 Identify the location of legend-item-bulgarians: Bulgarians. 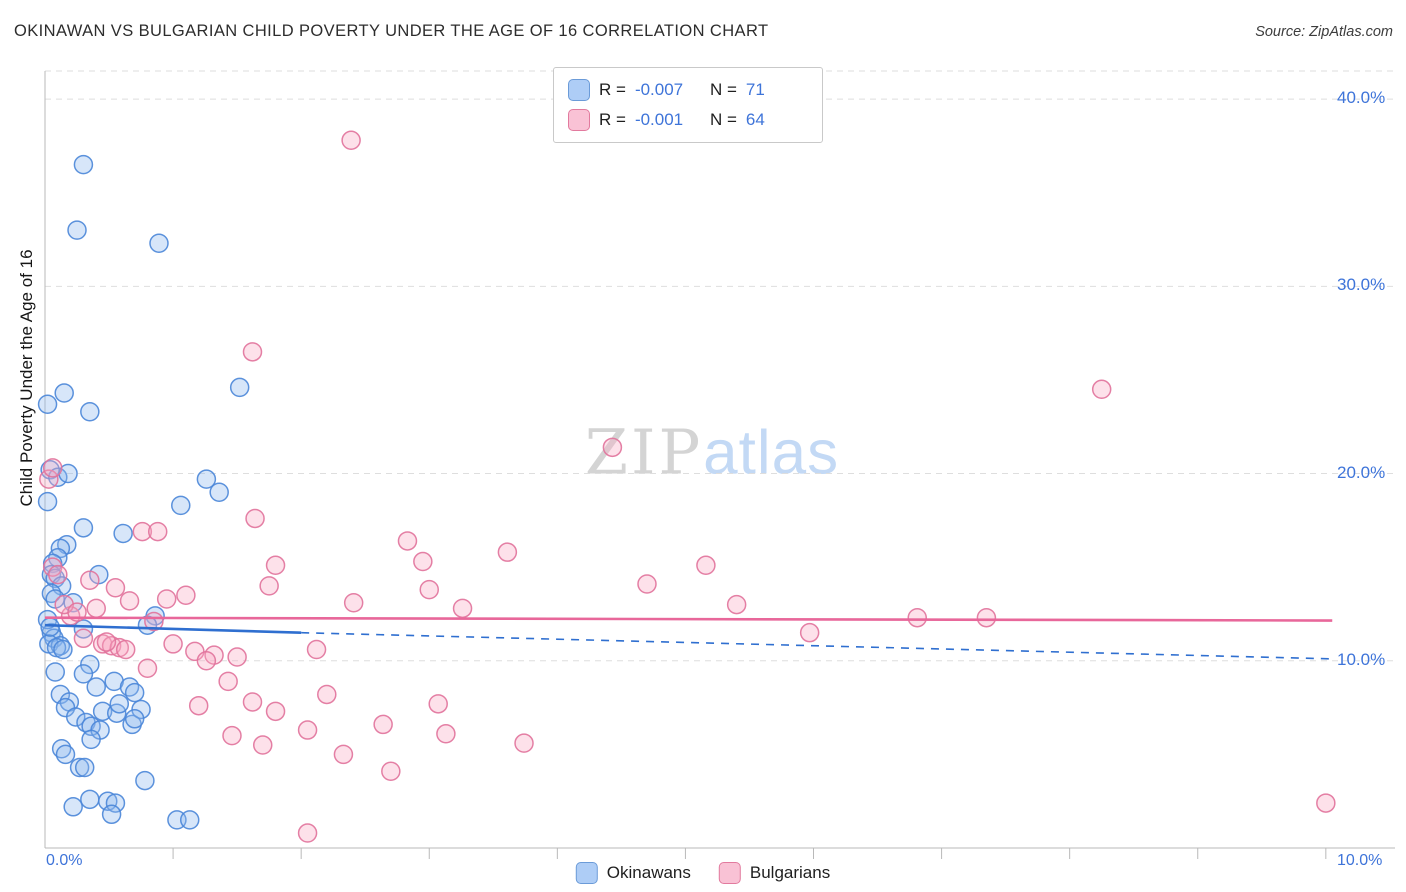
(774, 873).